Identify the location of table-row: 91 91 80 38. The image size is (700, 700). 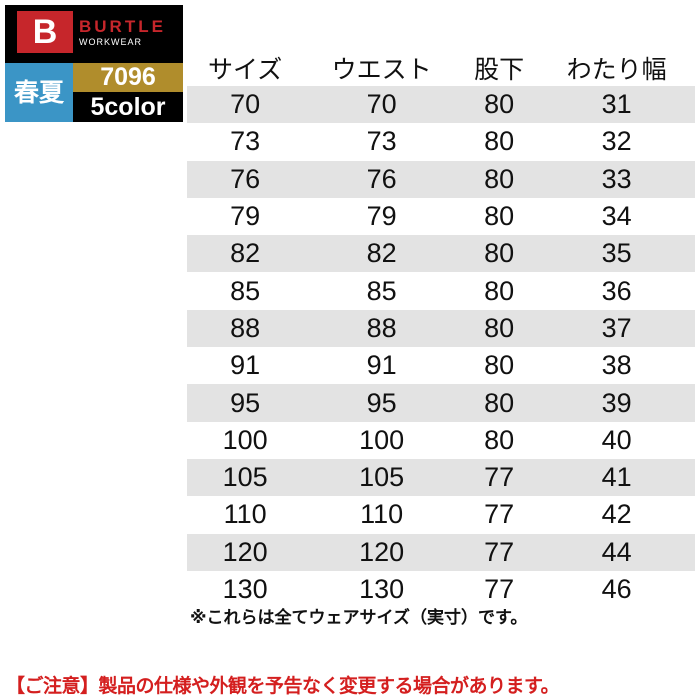
(441, 365).